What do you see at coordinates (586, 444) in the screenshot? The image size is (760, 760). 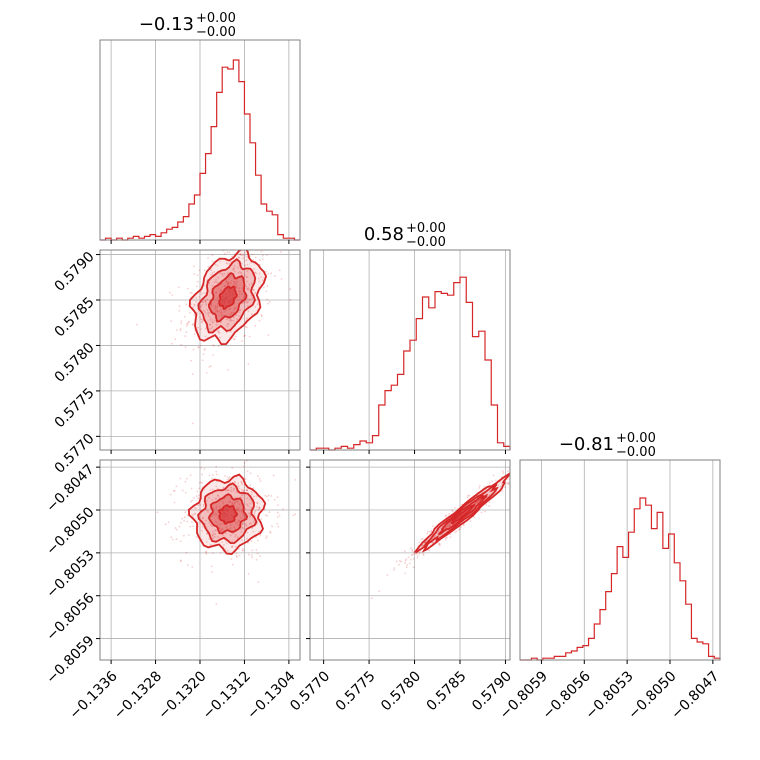 I see `title-value: −0.81` at bounding box center [586, 444].